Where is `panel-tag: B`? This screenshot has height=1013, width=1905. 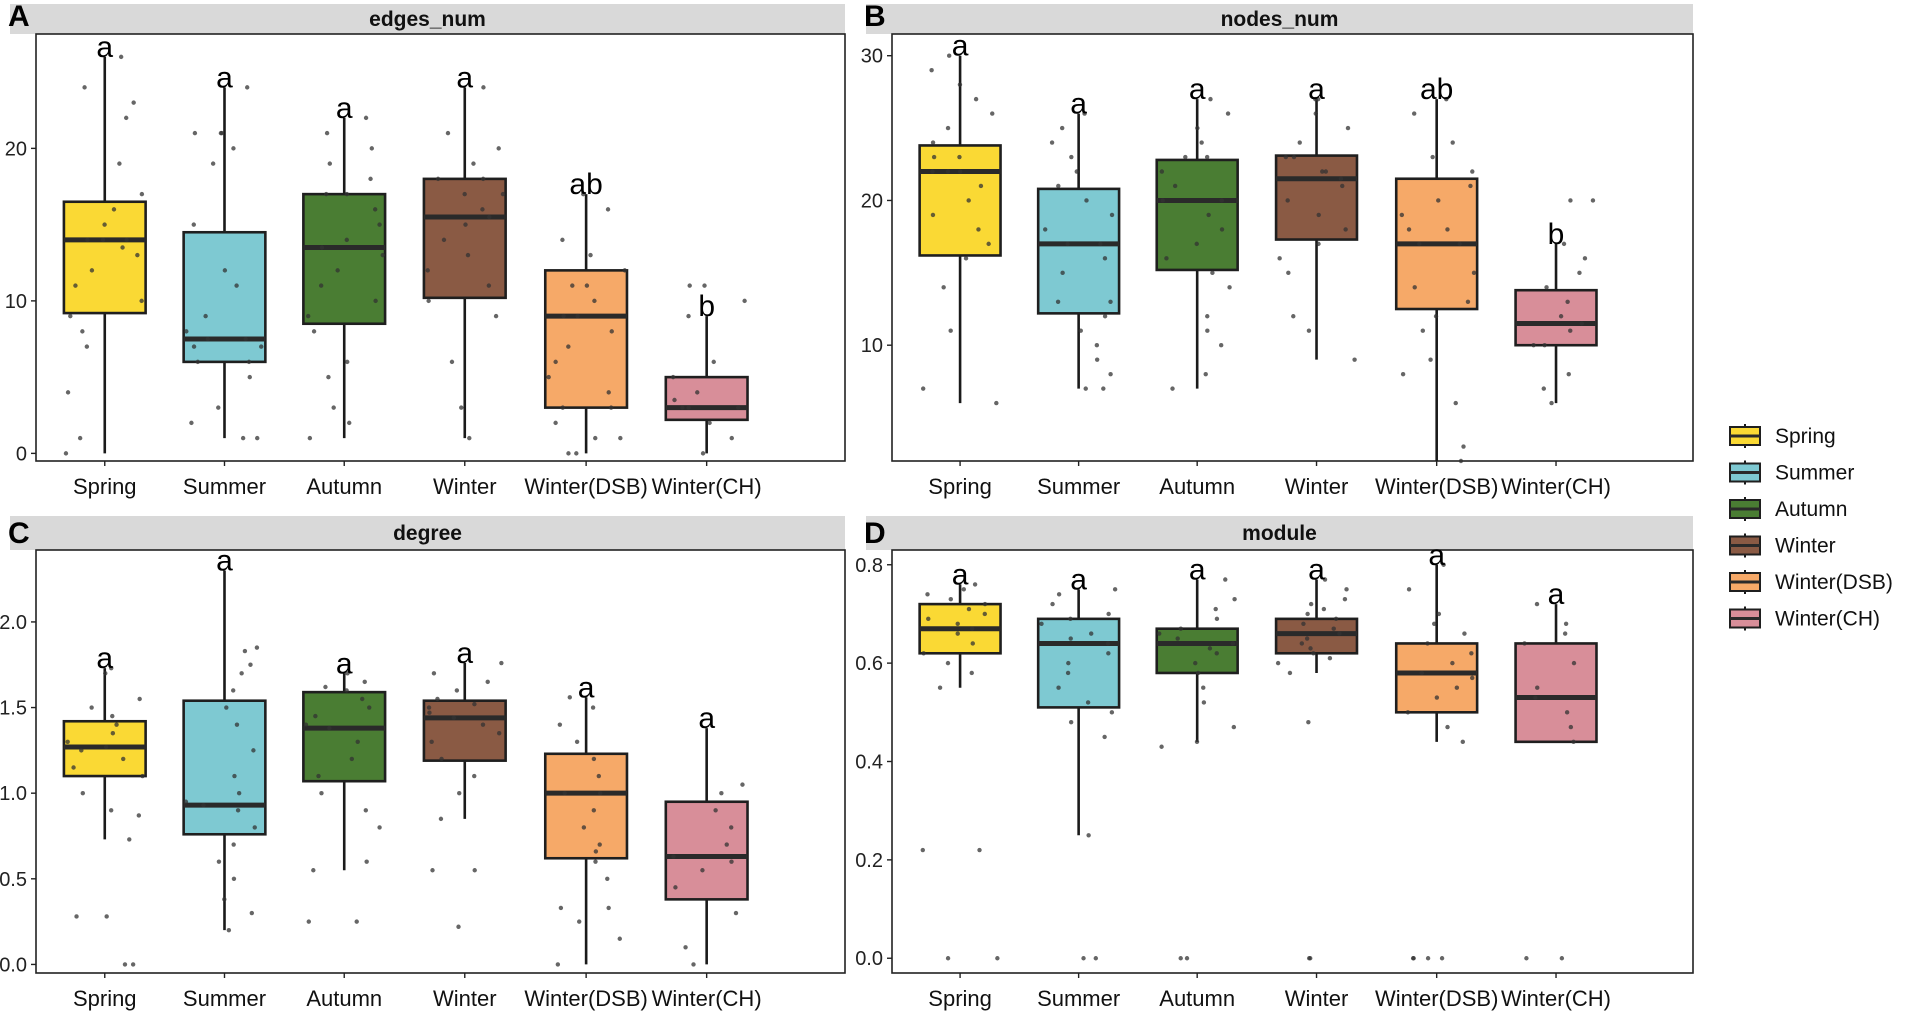 panel-tag: B is located at coordinates (875, 16).